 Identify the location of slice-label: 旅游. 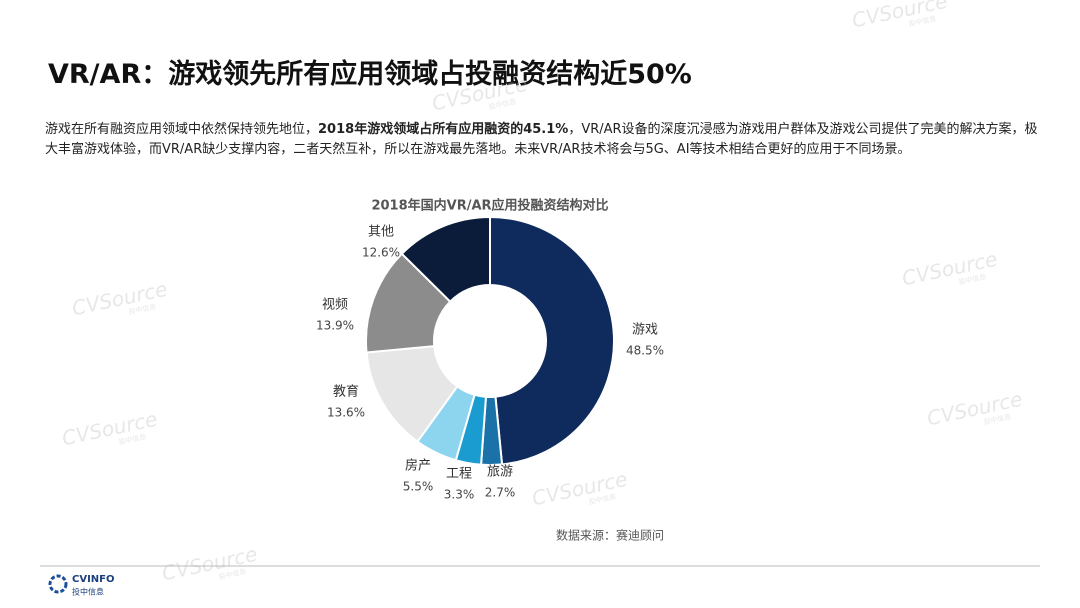
(500, 472).